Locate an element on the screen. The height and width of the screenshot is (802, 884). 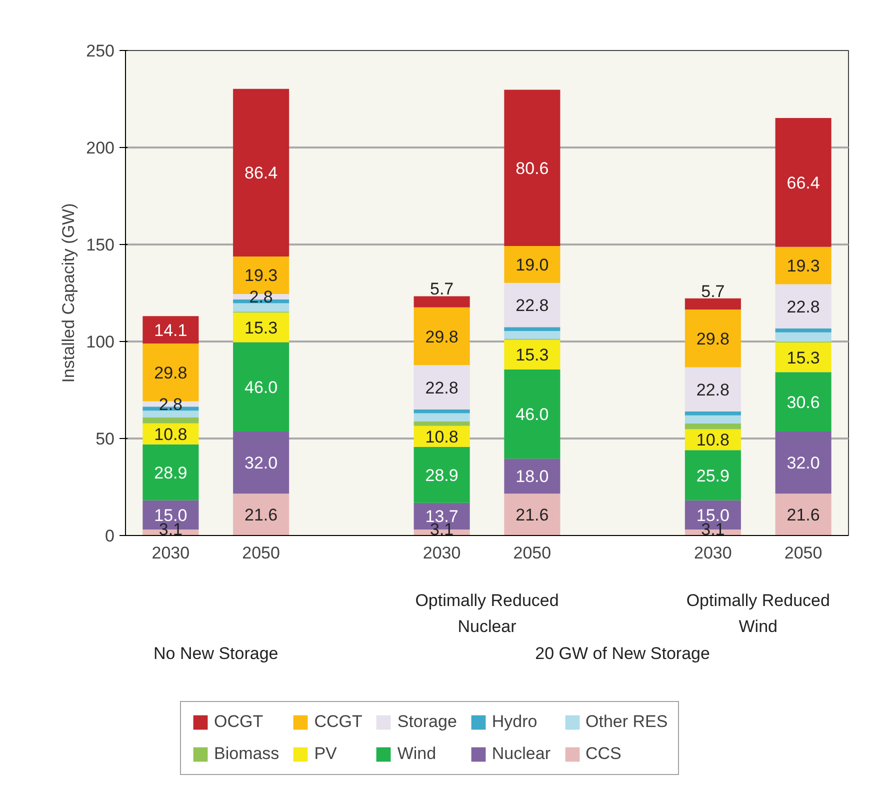
legend-label: OCGT is located at coordinates (239, 722).